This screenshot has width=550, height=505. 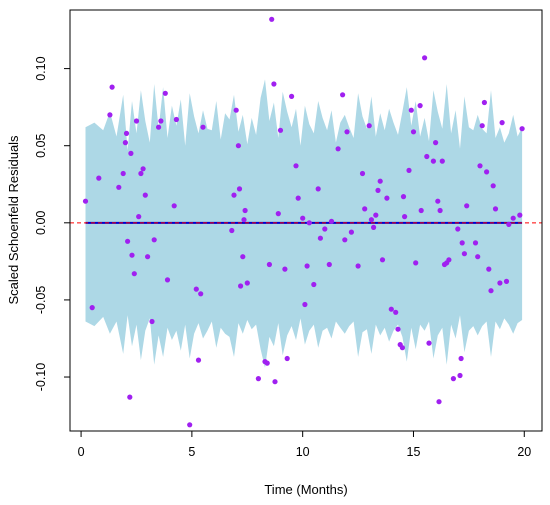 What do you see at coordinates (191, 452) in the screenshot?
I see `x-tick-label-1: 5` at bounding box center [191, 452].